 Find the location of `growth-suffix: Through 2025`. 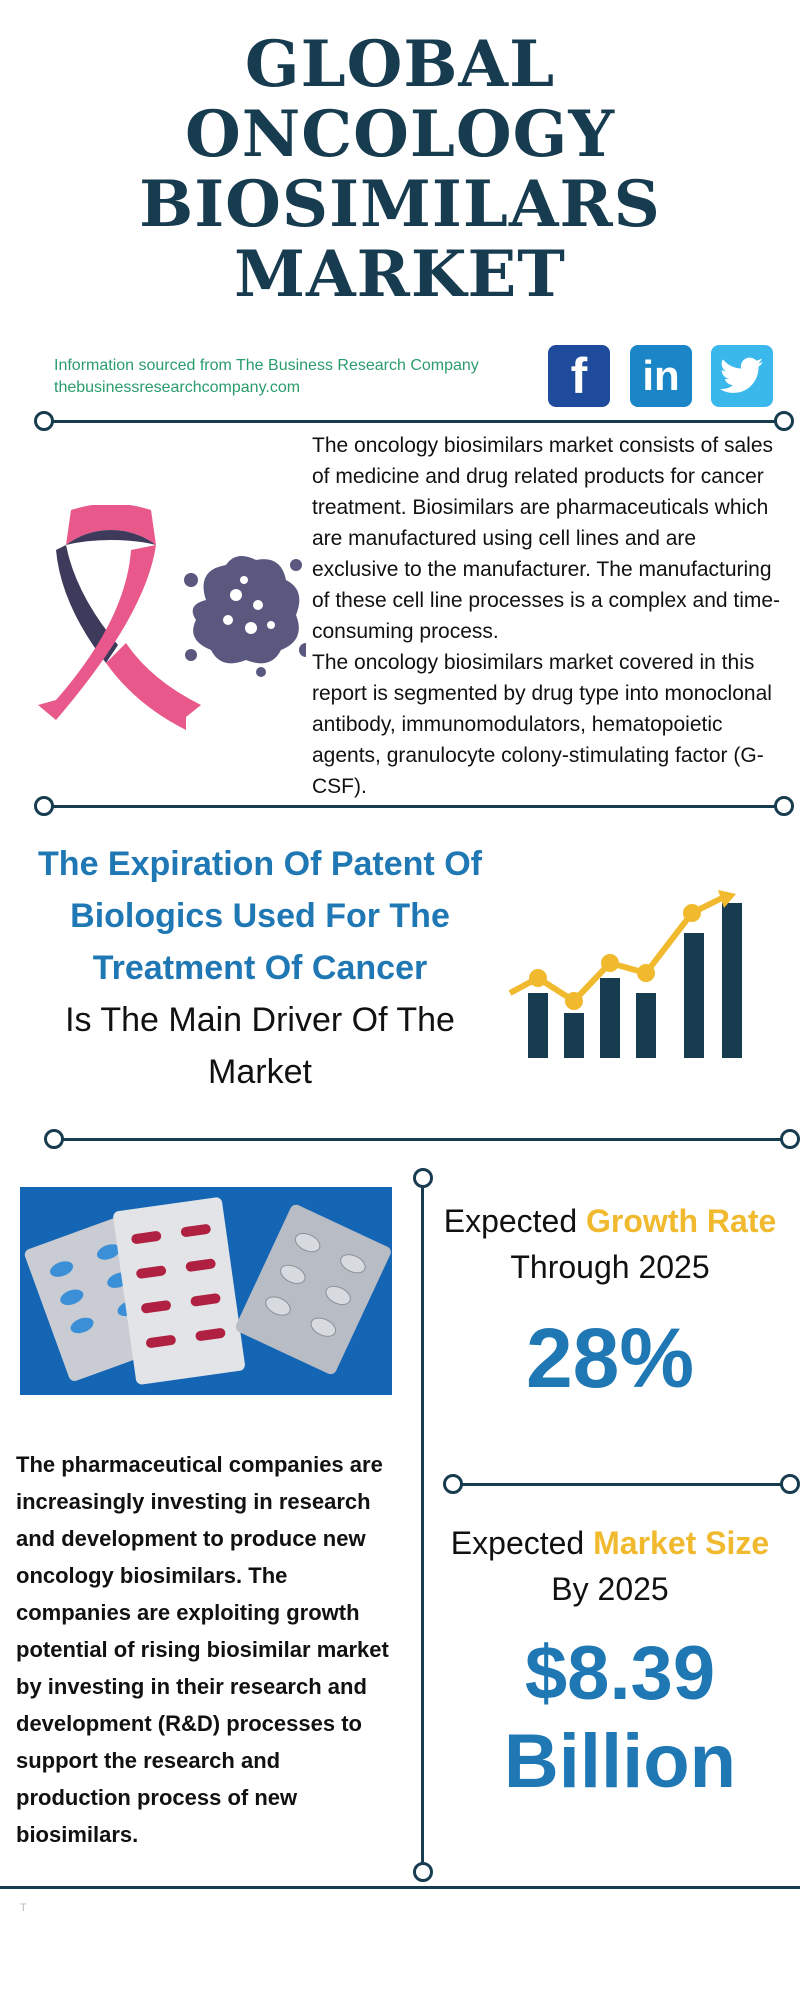

growth-suffix: Through 2025 is located at coordinates (610, 1267).